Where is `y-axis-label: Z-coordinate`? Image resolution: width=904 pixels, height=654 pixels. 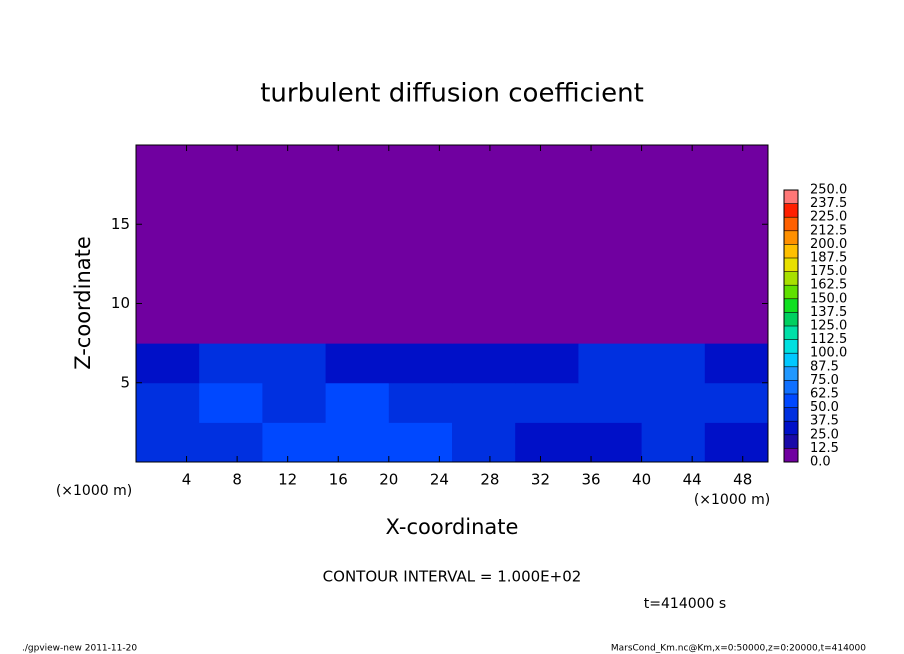
y-axis-label: Z-coordinate is located at coordinates (83, 303).